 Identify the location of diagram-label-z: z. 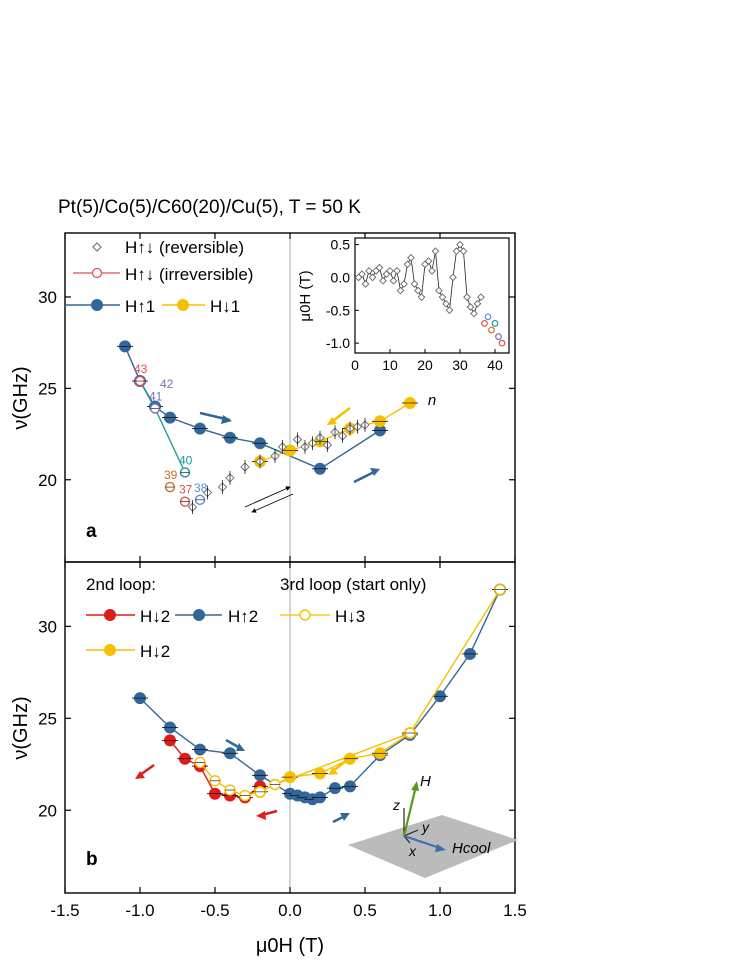
(396, 805).